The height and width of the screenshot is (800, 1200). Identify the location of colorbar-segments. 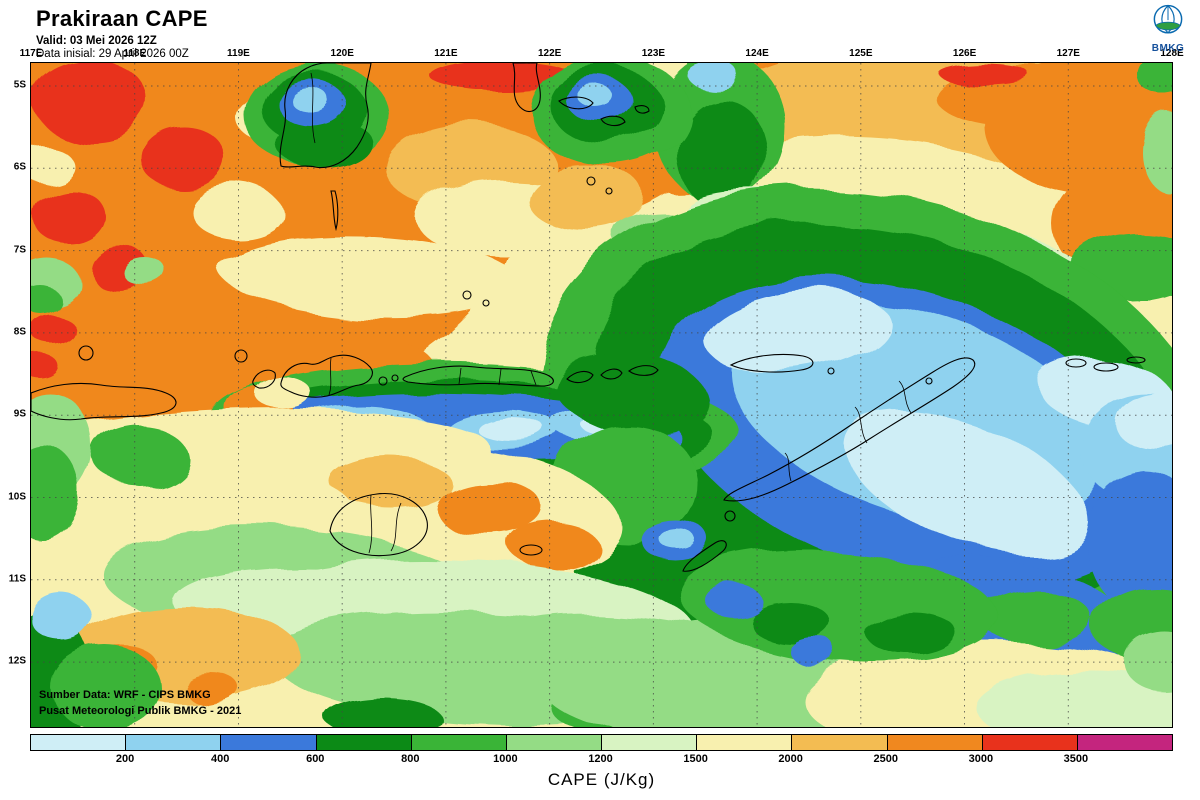
(601, 742).